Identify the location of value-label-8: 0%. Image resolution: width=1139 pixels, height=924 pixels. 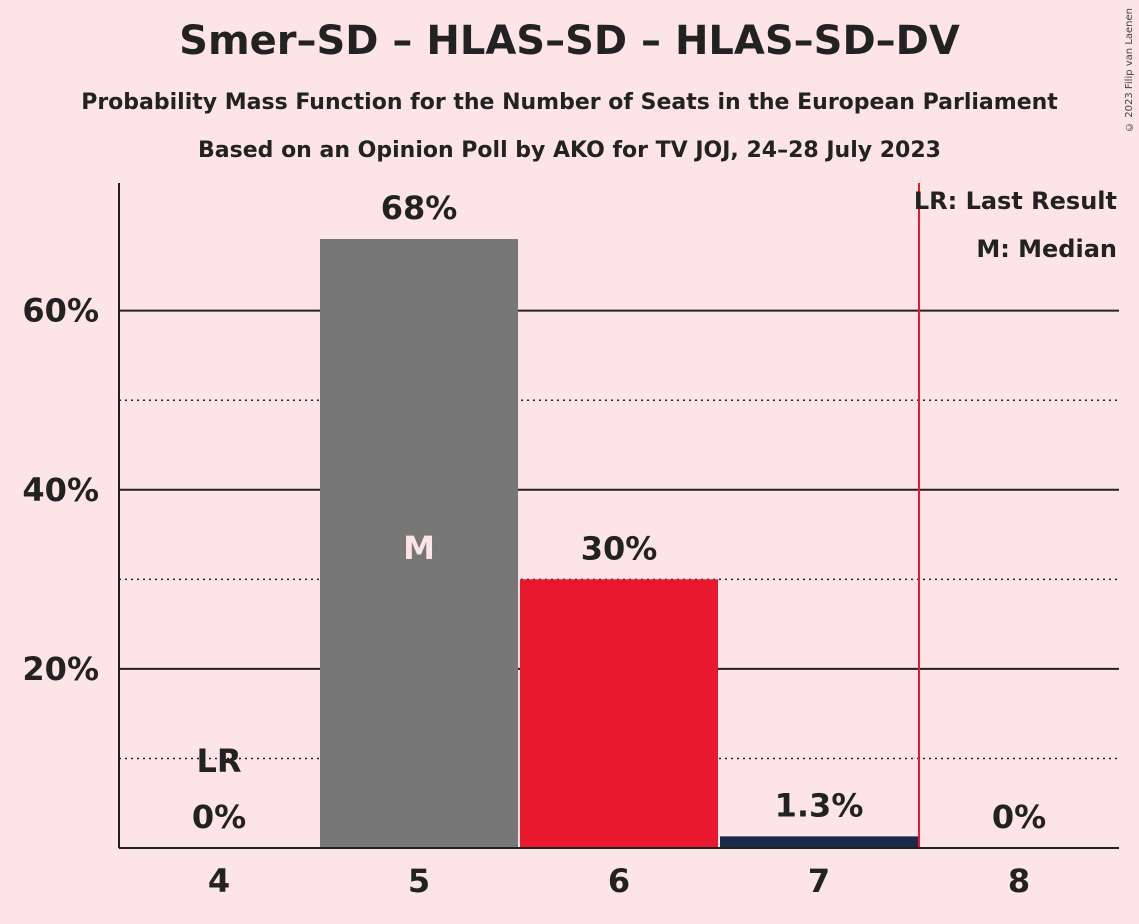
(1019, 817).